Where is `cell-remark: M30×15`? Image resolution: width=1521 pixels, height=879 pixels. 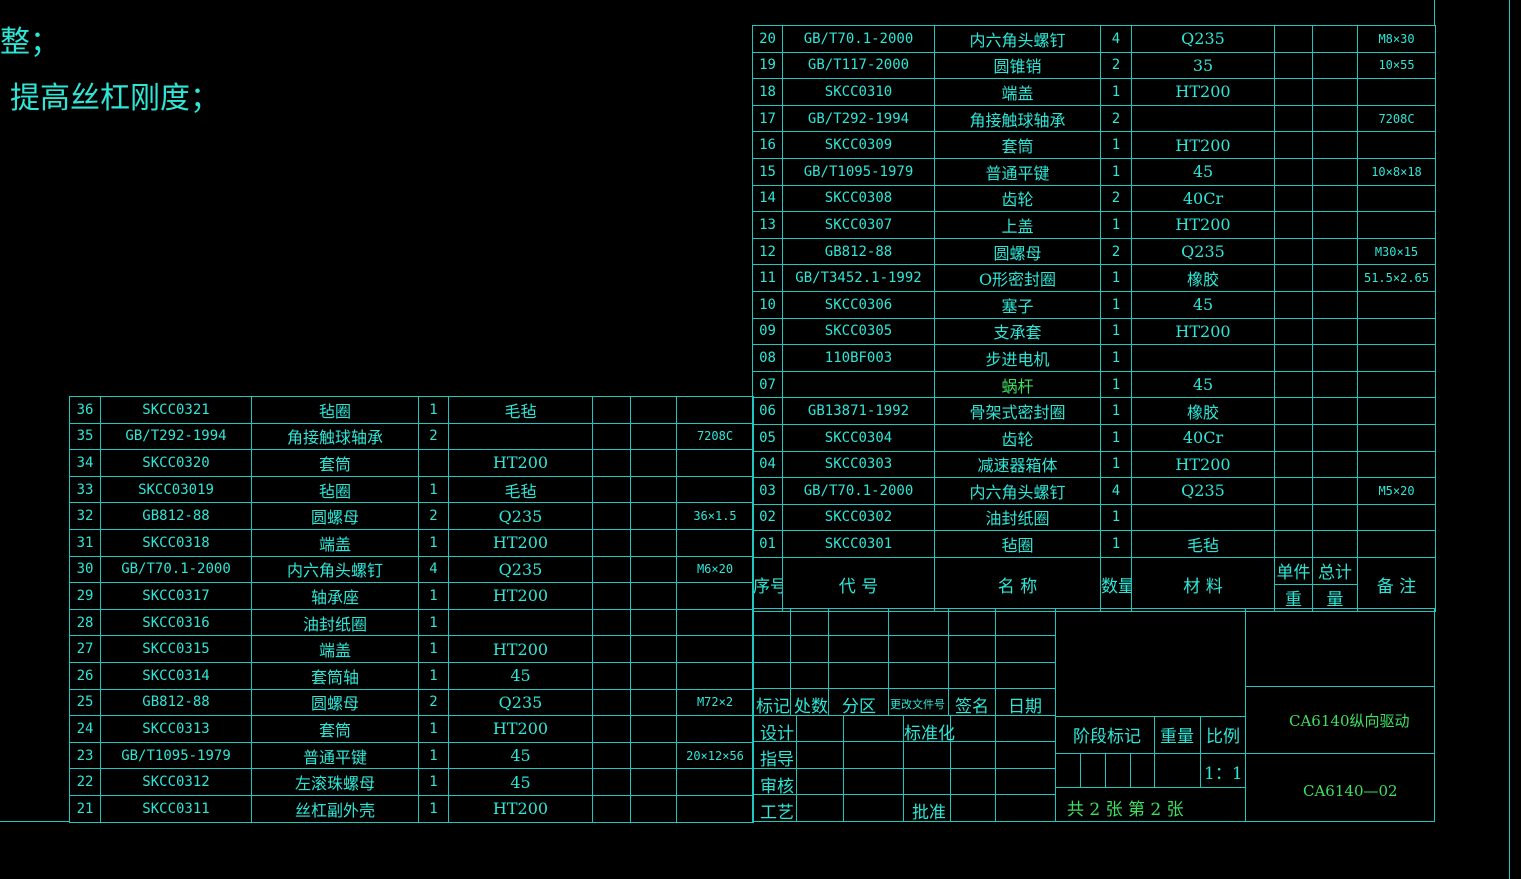 cell-remark: M30×15 is located at coordinates (1396, 251).